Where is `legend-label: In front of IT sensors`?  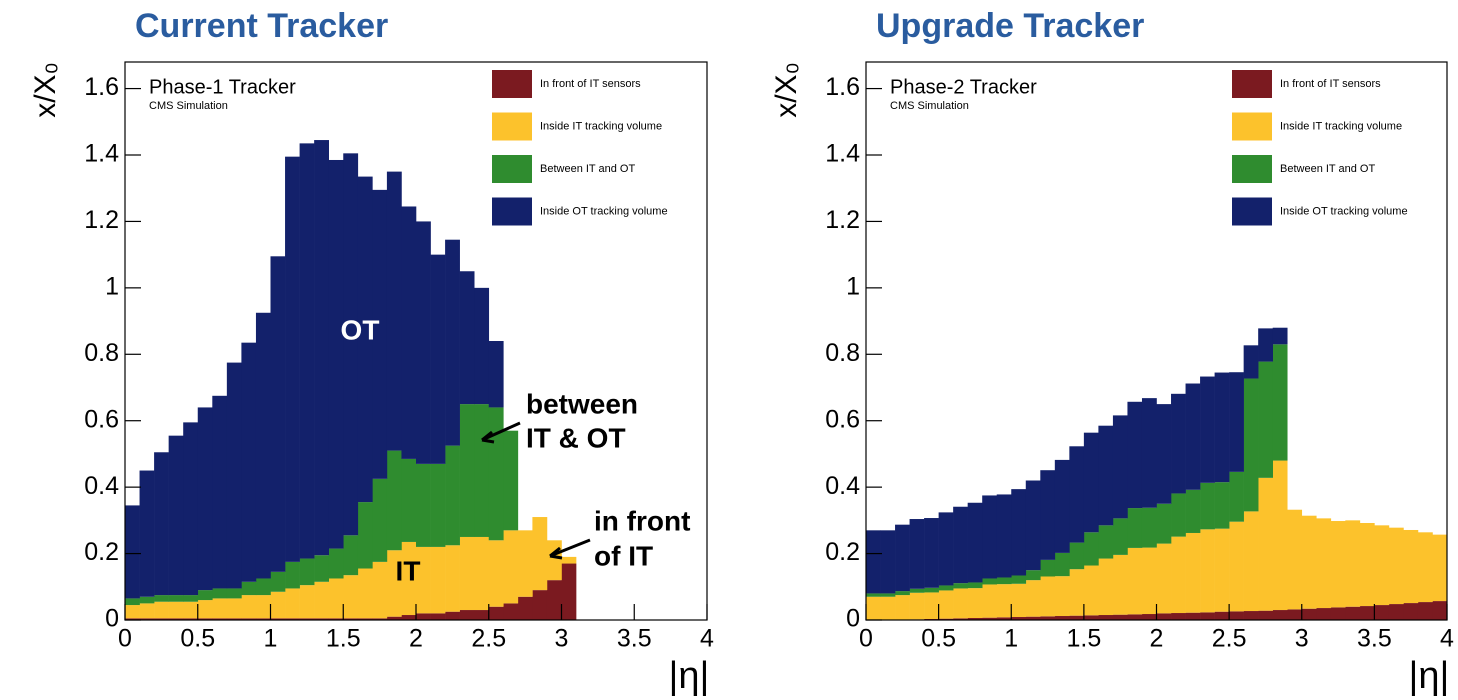 legend-label: In front of IT sensors is located at coordinates (590, 84).